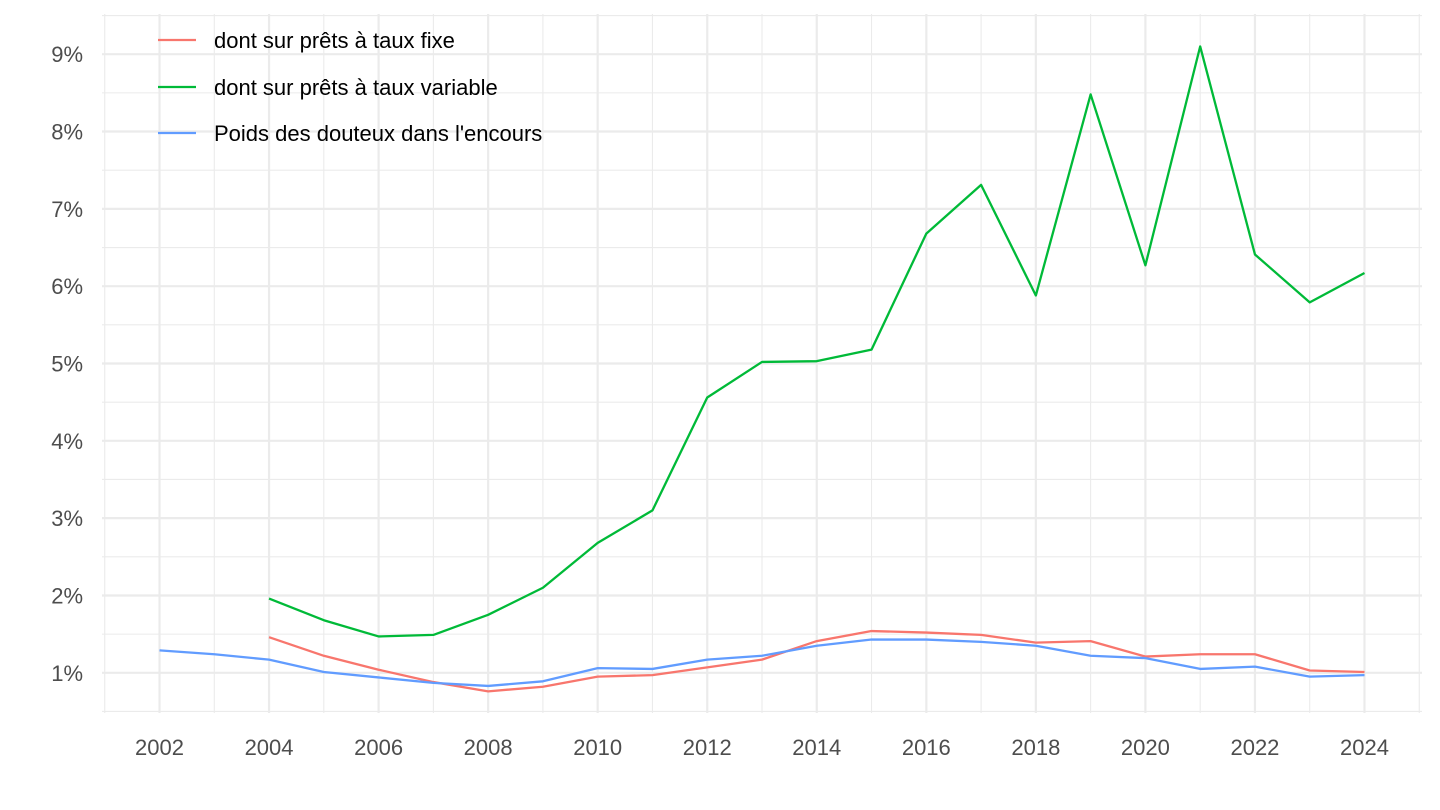 Image resolution: width=1440 pixels, height=810 pixels. Describe the element at coordinates (1254, 747) in the screenshot. I see `x-tick-label: 2022` at that location.